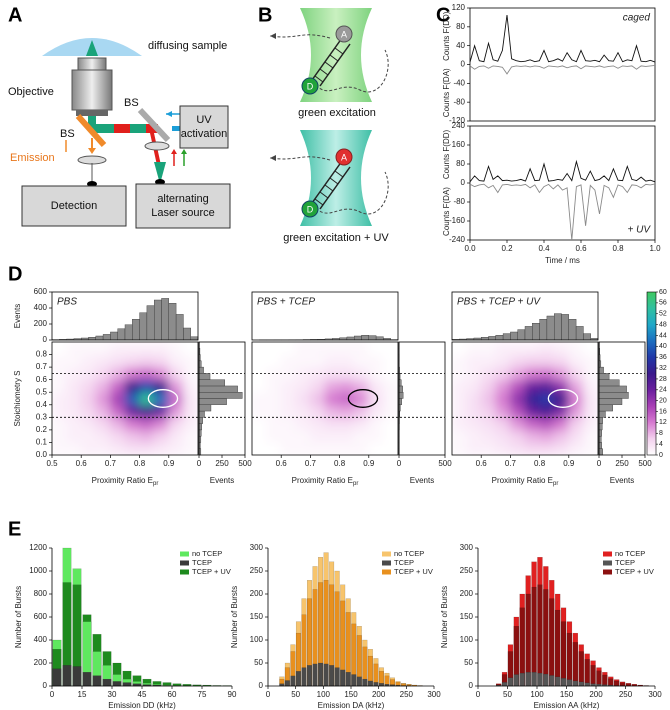 This screenshot has height=710, width=670. What do you see at coordinates (562, 39) in the screenshot?
I see `trace` at bounding box center [562, 39].